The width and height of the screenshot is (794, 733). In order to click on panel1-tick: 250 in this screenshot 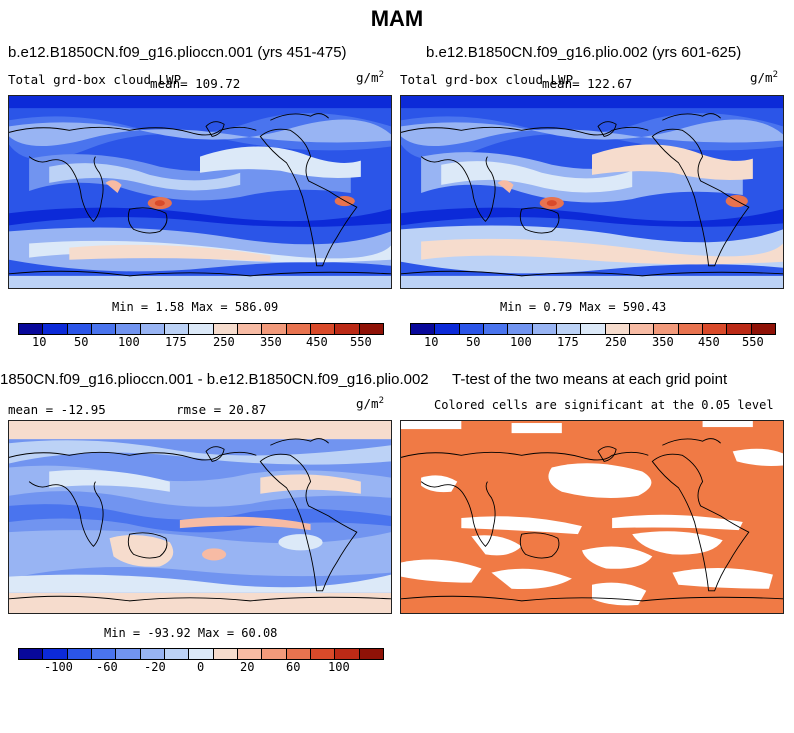, I will do `click(224, 342)`.